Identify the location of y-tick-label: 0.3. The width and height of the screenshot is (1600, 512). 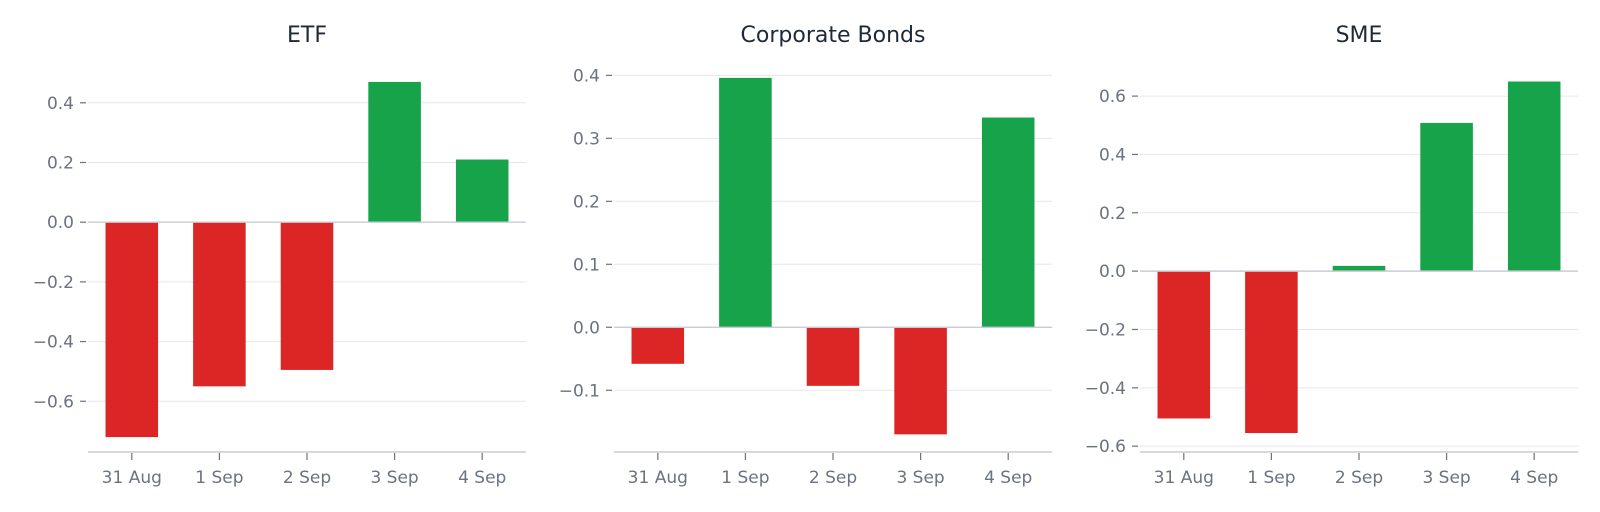
(586, 139).